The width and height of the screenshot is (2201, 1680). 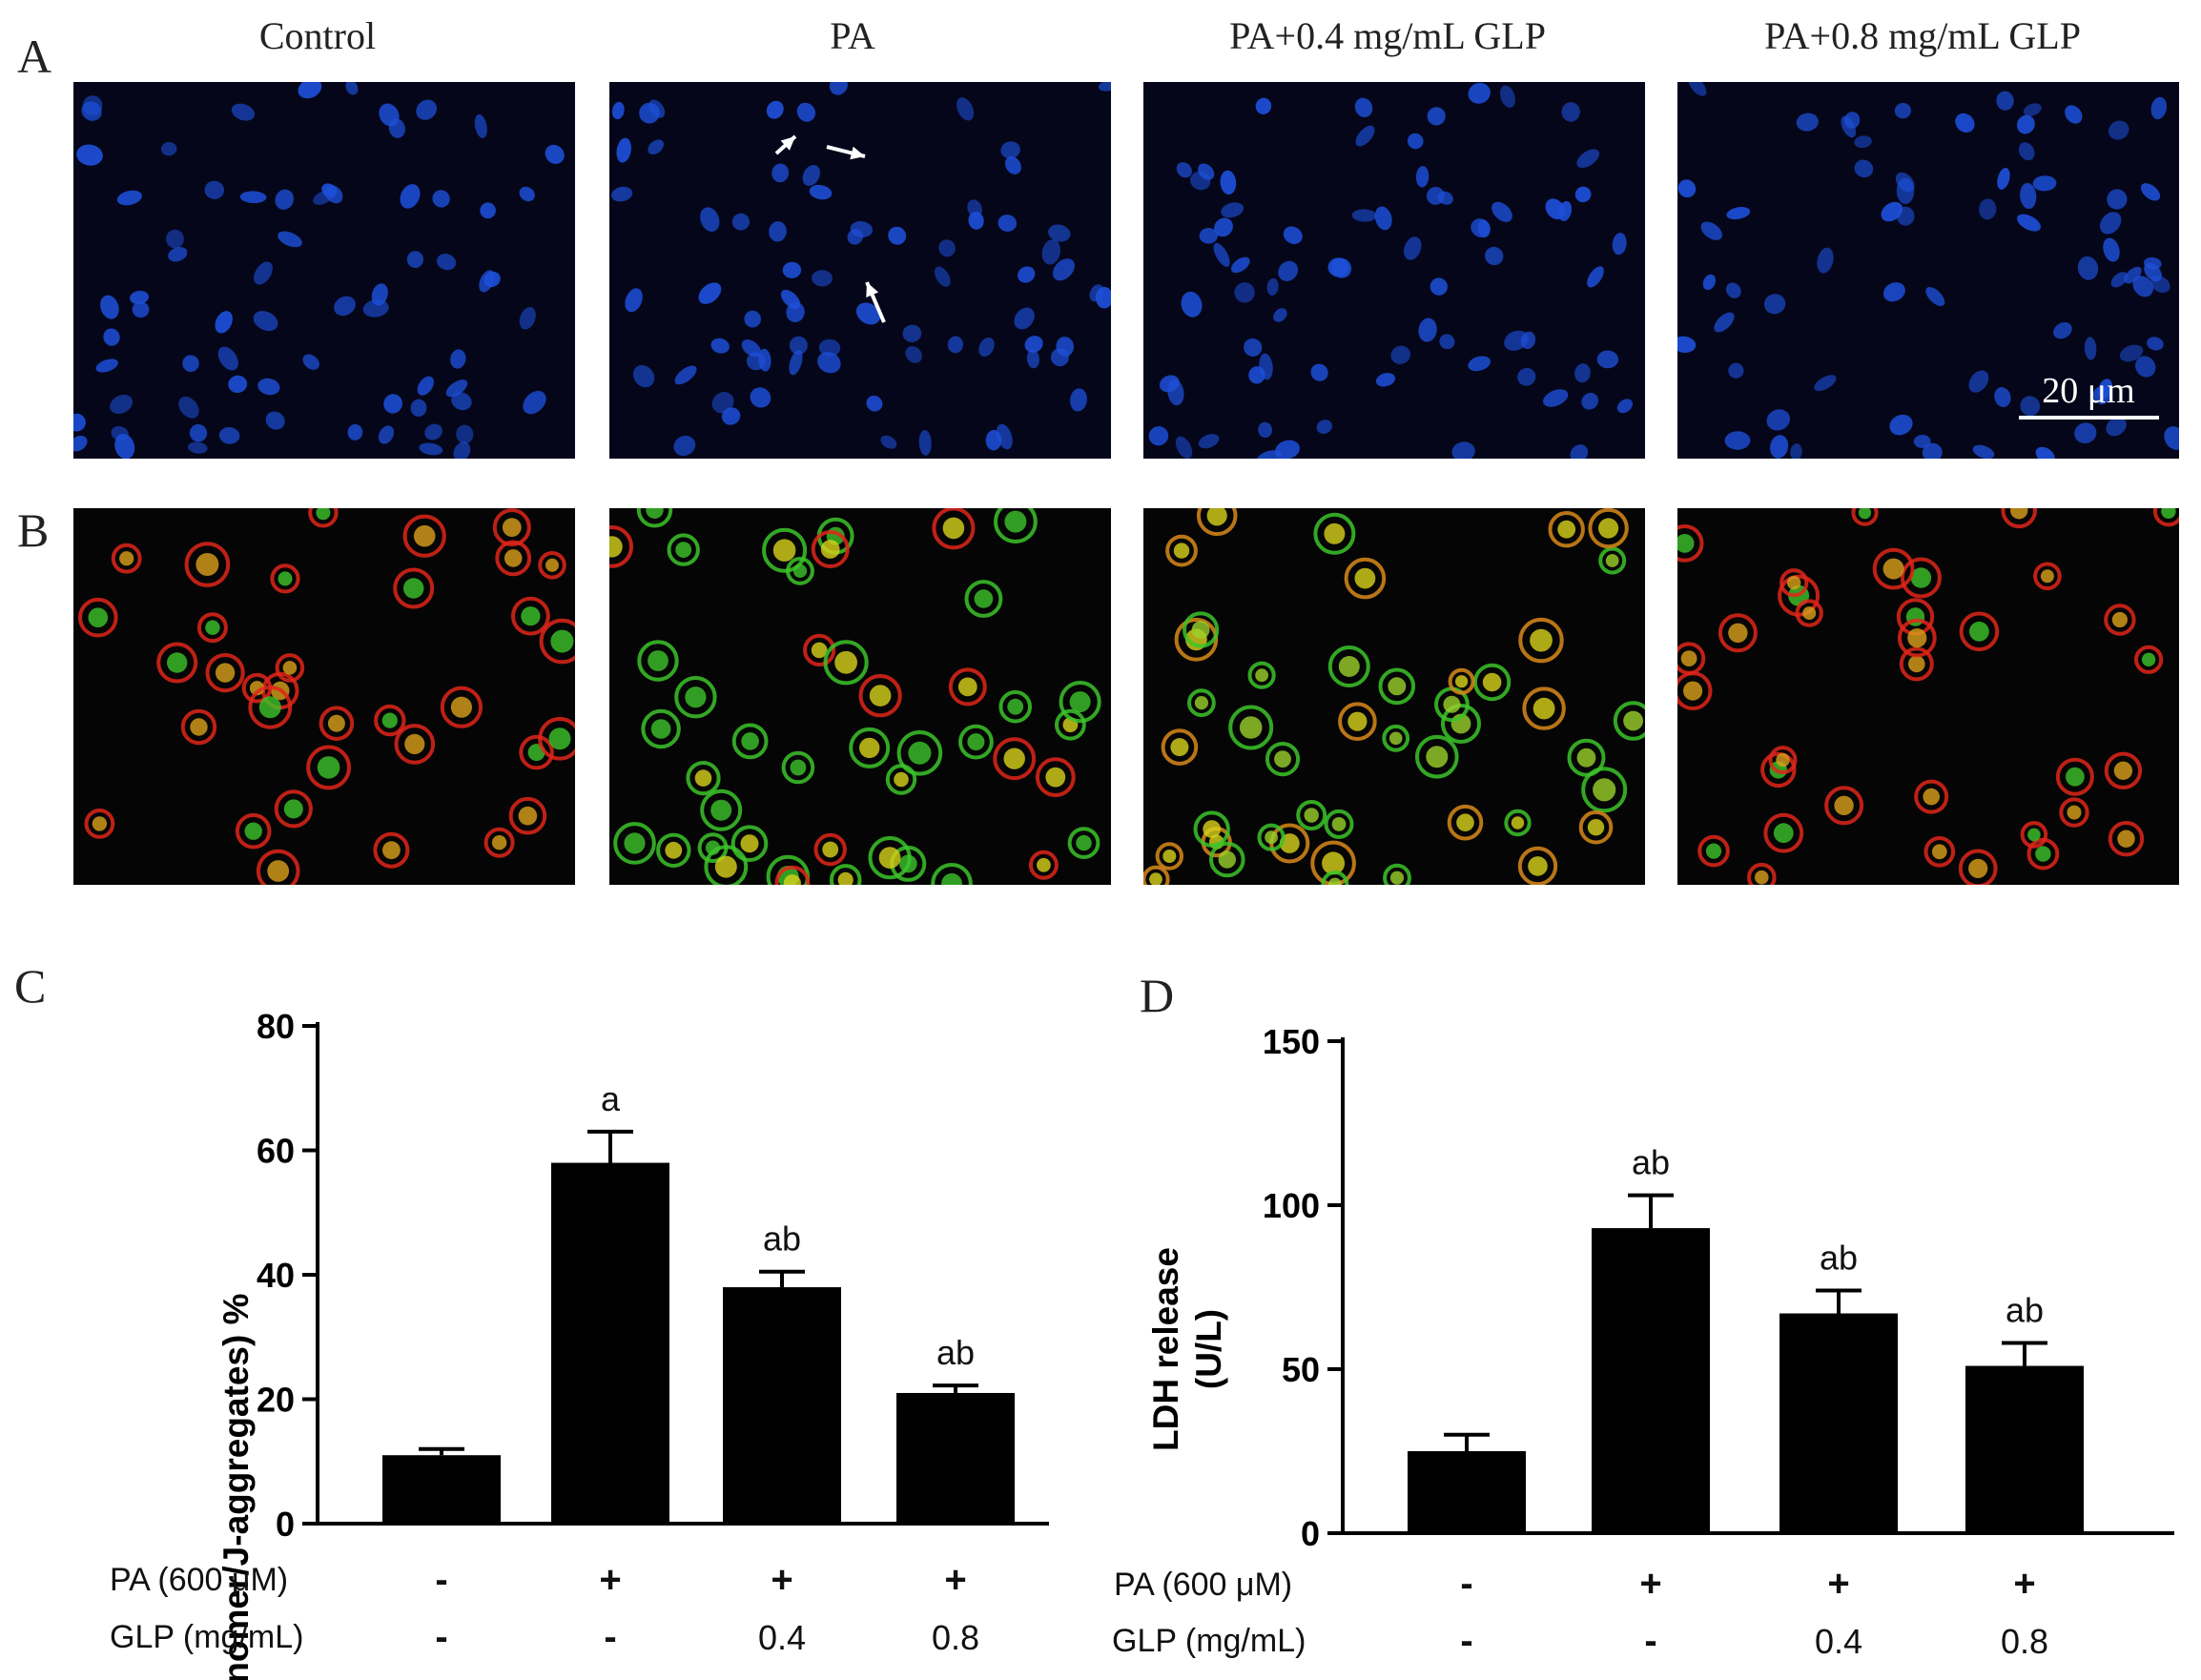 What do you see at coordinates (2088, 391) in the screenshot?
I see `scale-bar-label: 20 μm` at bounding box center [2088, 391].